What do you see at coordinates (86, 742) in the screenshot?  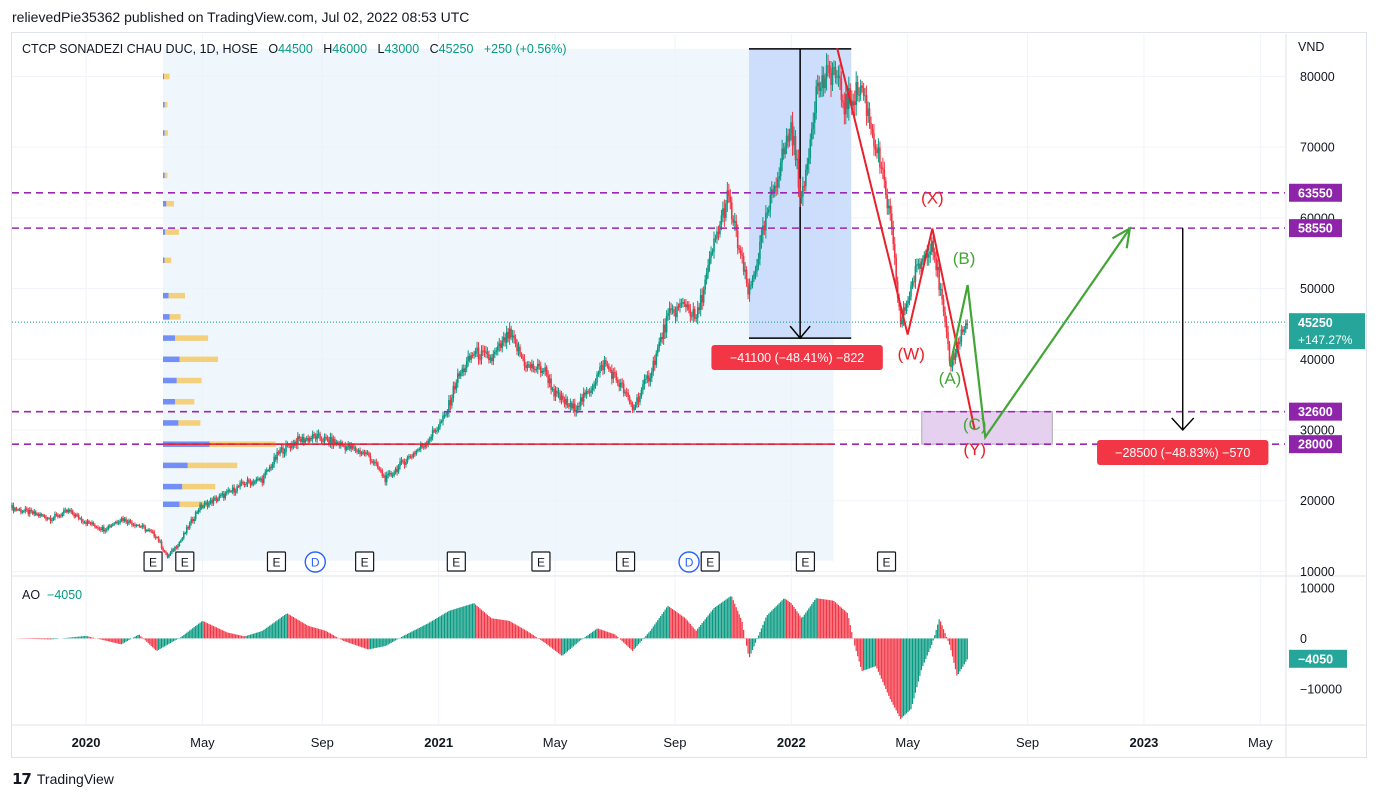 I see `time-axis-tick: 2020` at bounding box center [86, 742].